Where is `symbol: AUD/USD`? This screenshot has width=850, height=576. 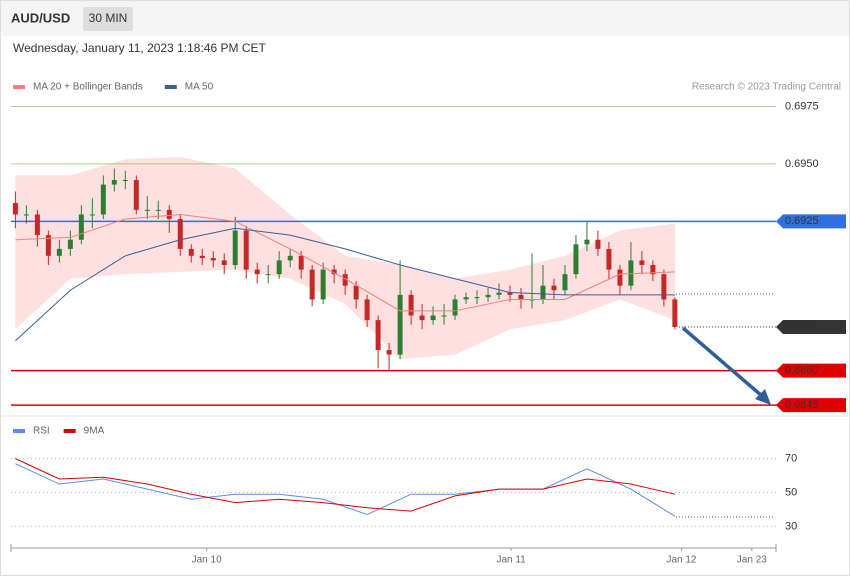 symbol: AUD/USD is located at coordinates (40, 17).